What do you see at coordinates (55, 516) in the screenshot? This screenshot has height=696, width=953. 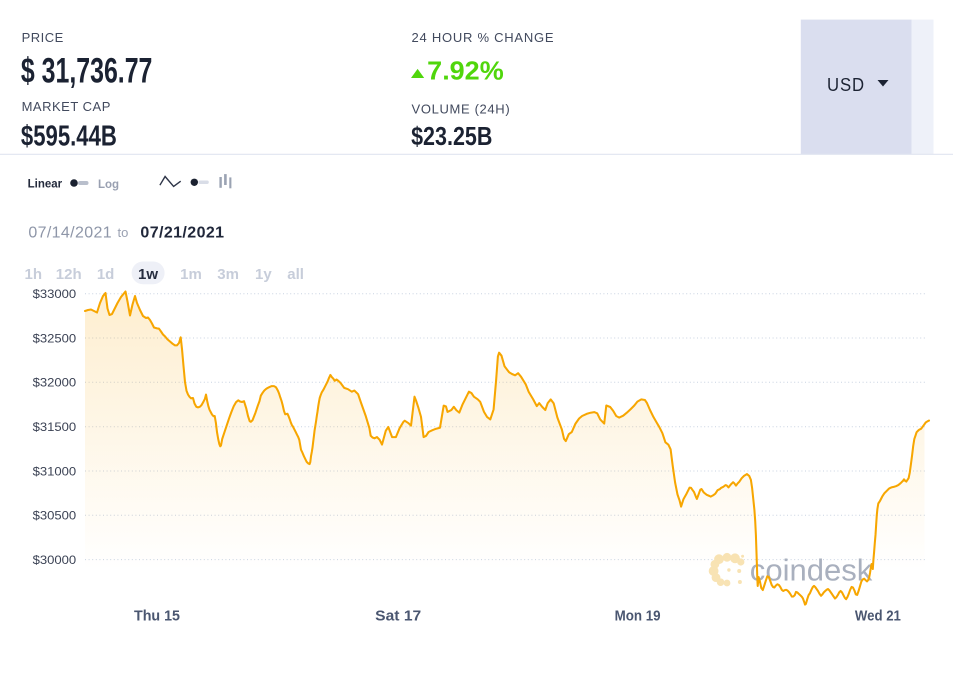 I see `svg-text: $30500` at bounding box center [55, 516].